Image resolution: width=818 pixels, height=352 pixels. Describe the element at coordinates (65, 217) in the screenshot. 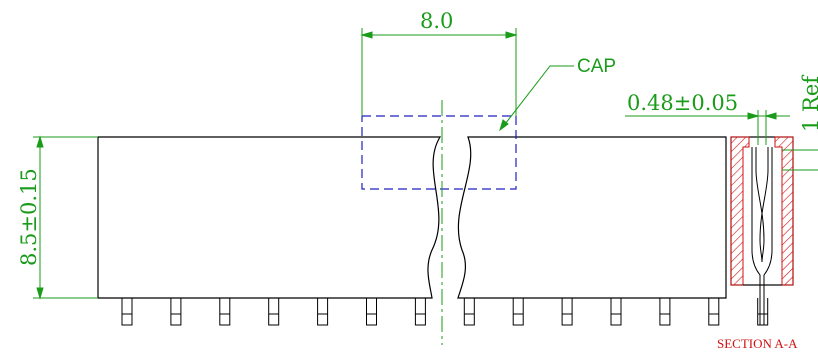

I see `height-dimension` at that location.